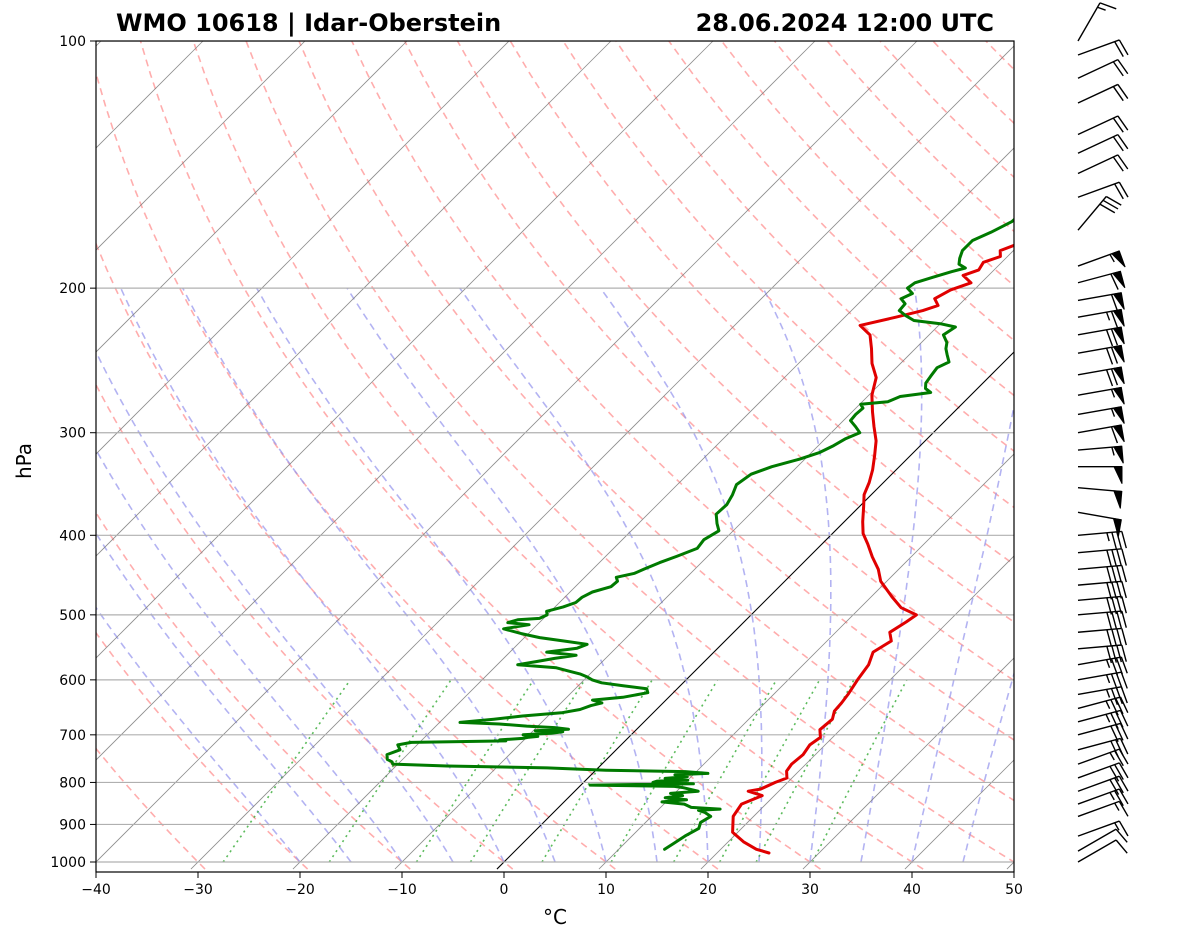 This screenshot has width=1181, height=941. I want to click on x-tick-label: 20, so click(708, 890).